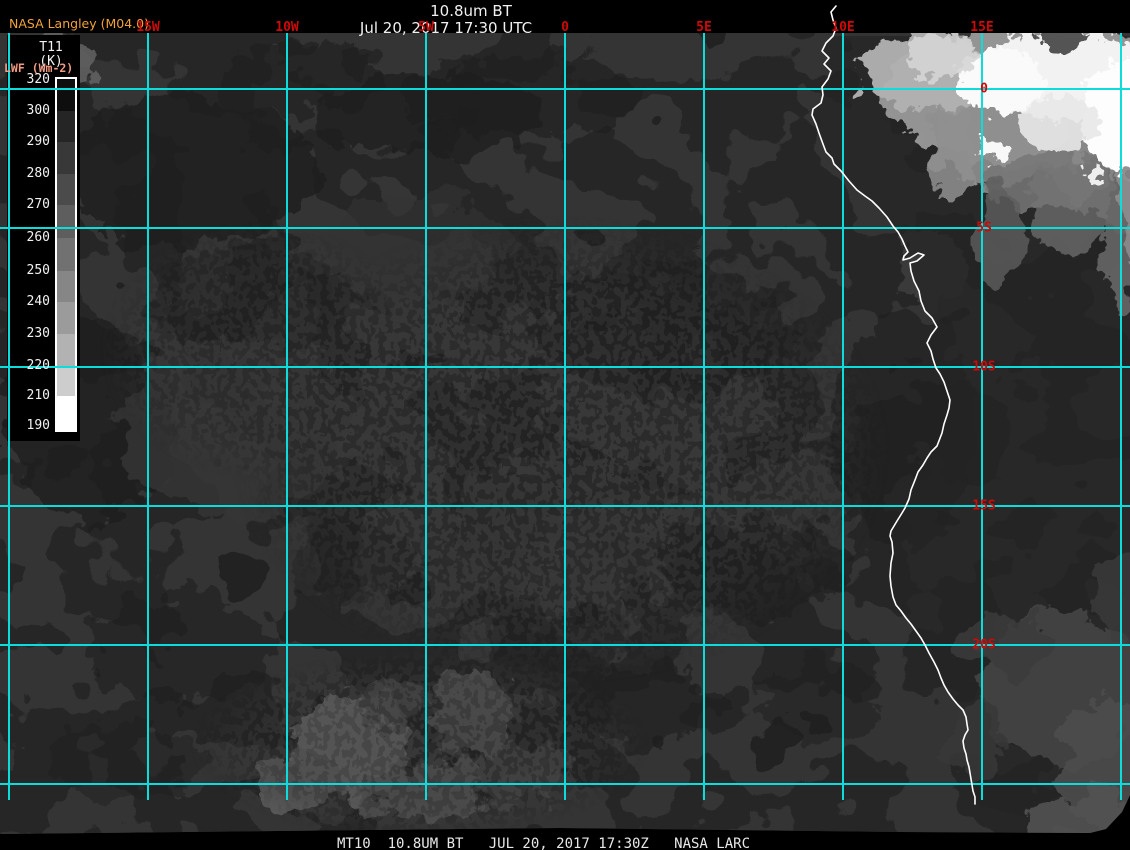 The height and width of the screenshot is (850, 1130). Describe the element at coordinates (1017, 109) in the screenshot. I see `cloud-bright-cores` at that location.